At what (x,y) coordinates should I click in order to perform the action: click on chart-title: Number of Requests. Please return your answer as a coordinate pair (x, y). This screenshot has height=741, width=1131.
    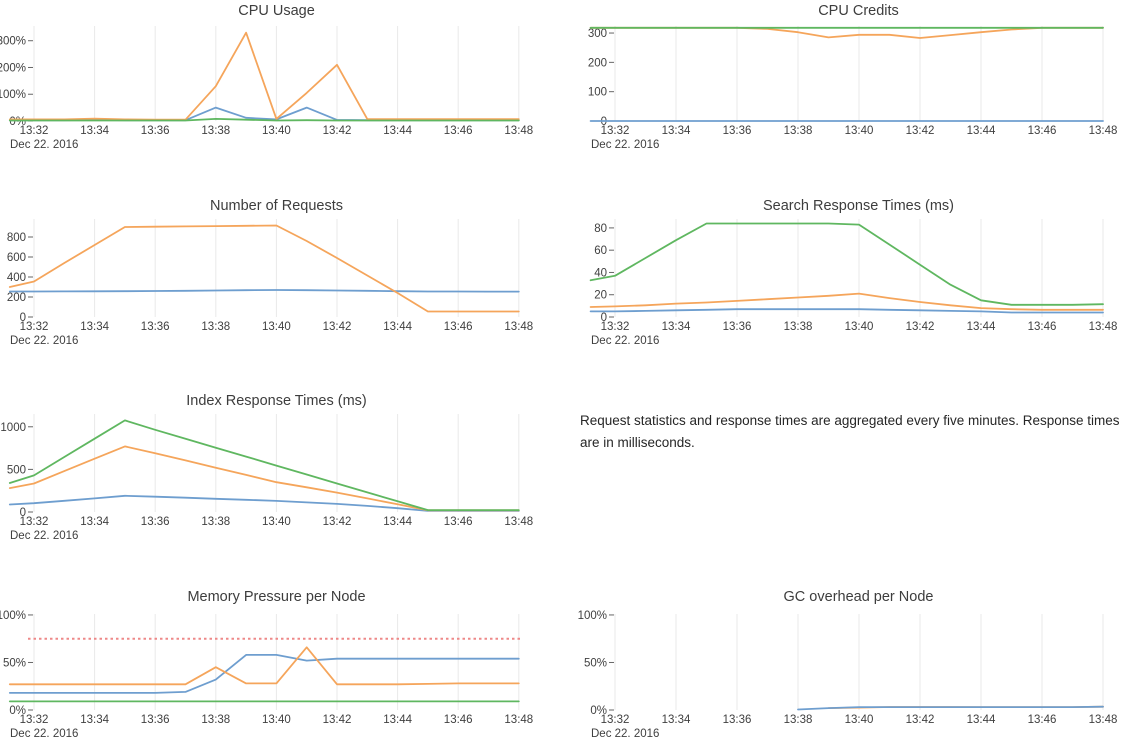
    Looking at the image, I should click on (276, 206).